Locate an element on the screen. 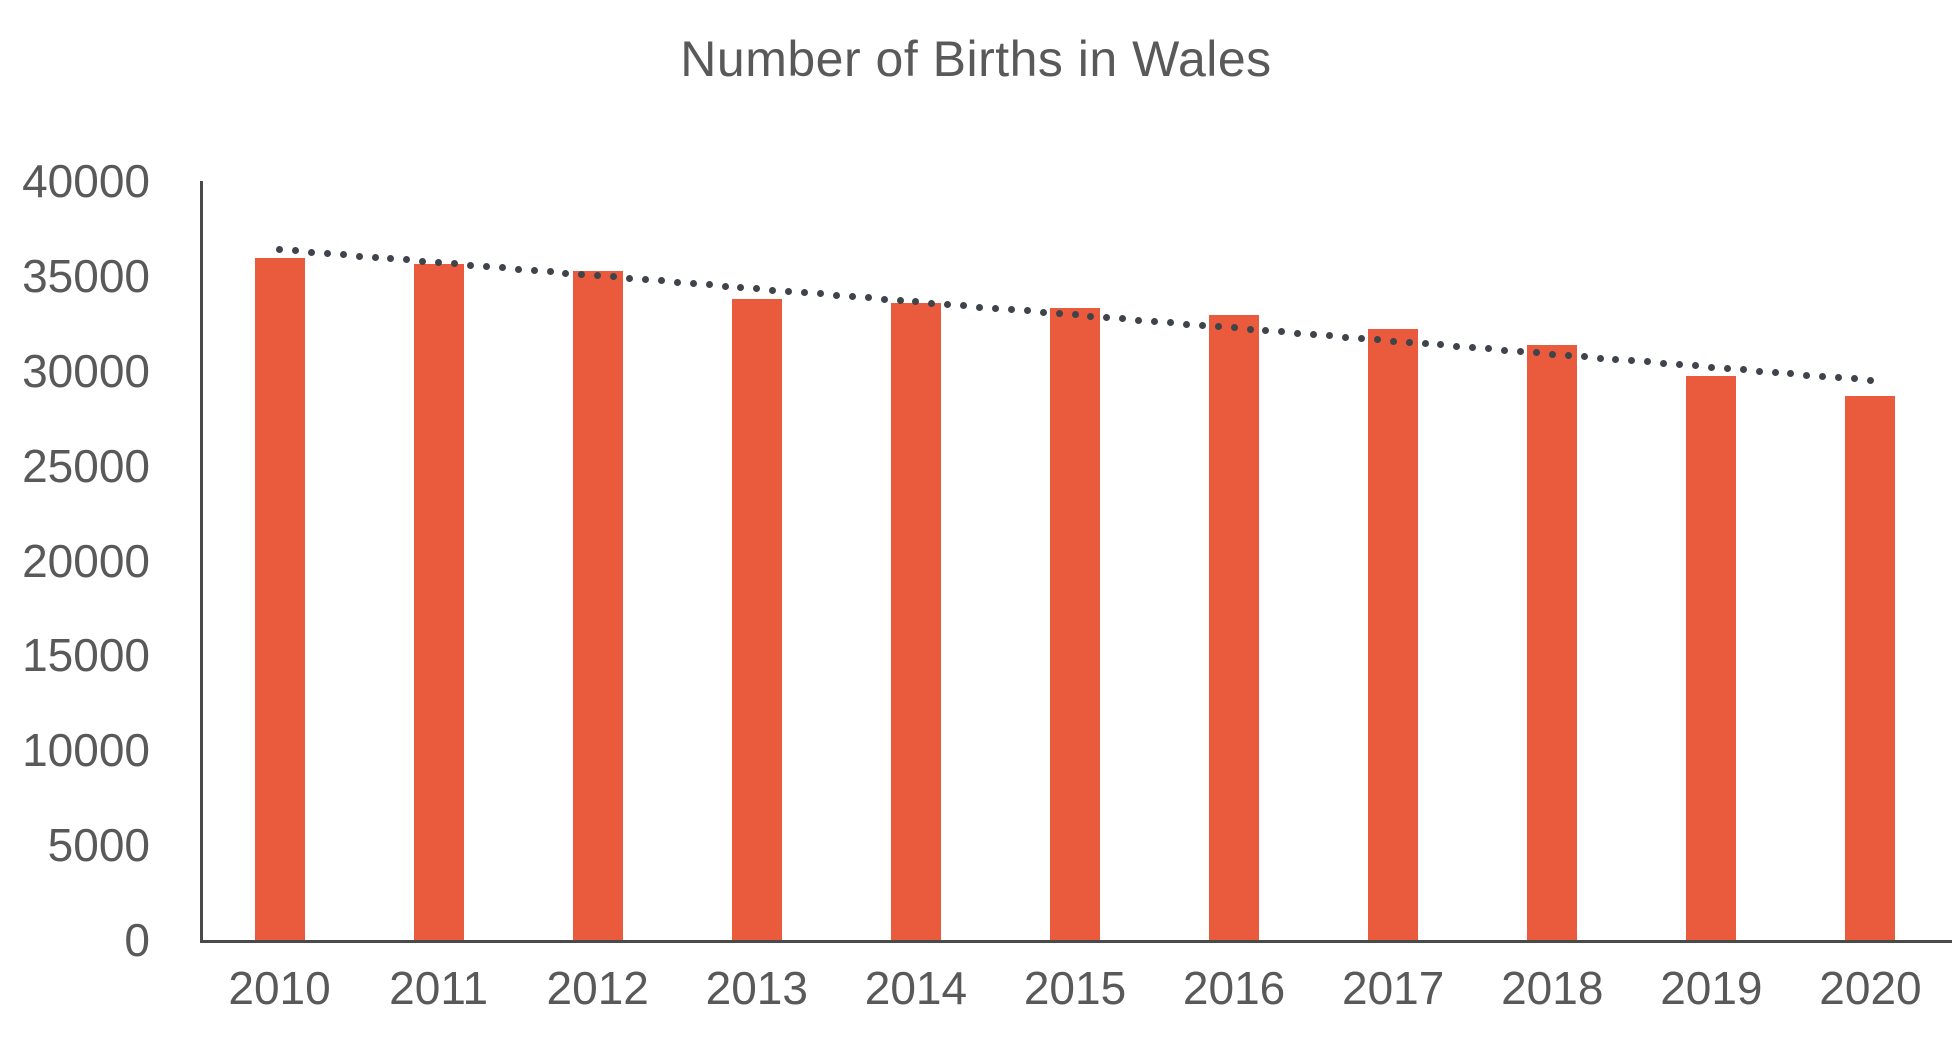 This screenshot has height=1038, width=1952. x-tick-label-2018: 2018 is located at coordinates (1552, 988).